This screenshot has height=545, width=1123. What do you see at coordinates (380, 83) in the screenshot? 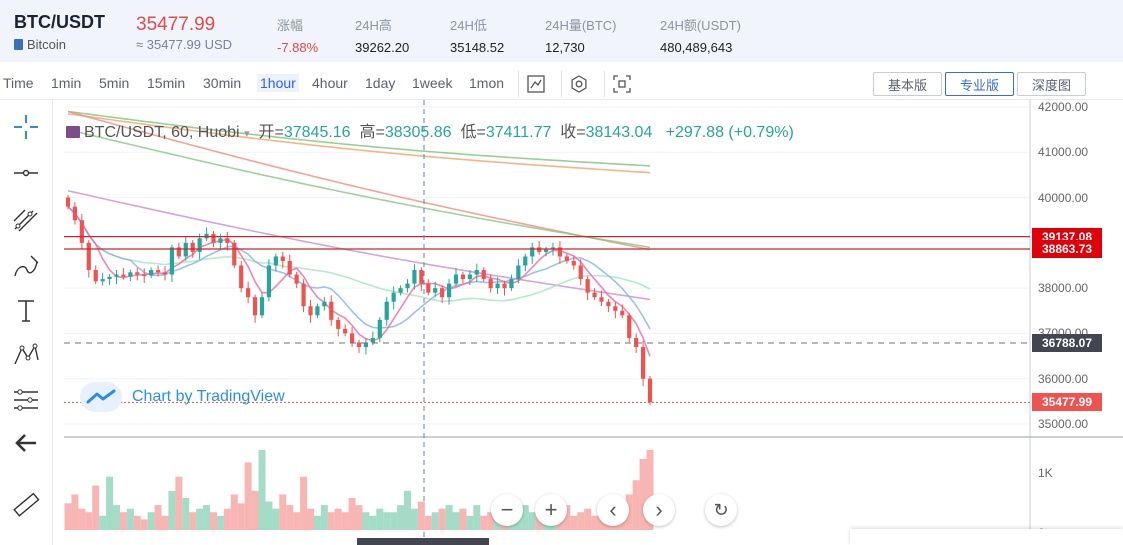
I see `timeframe-1day: 1day` at bounding box center [380, 83].